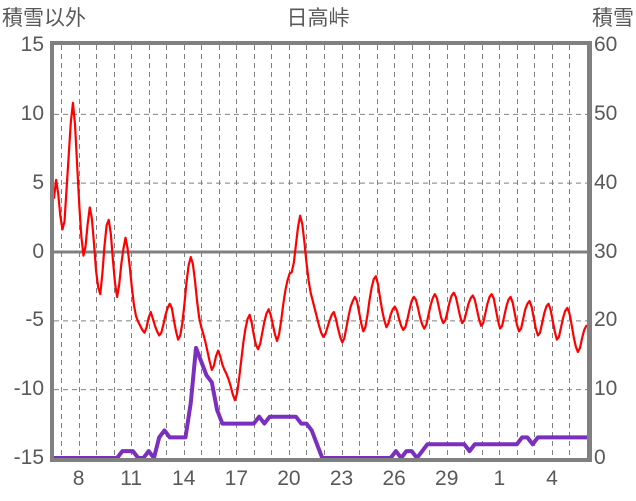  What do you see at coordinates (34, 320) in the screenshot?
I see `y-tick--5: -5` at bounding box center [34, 320].